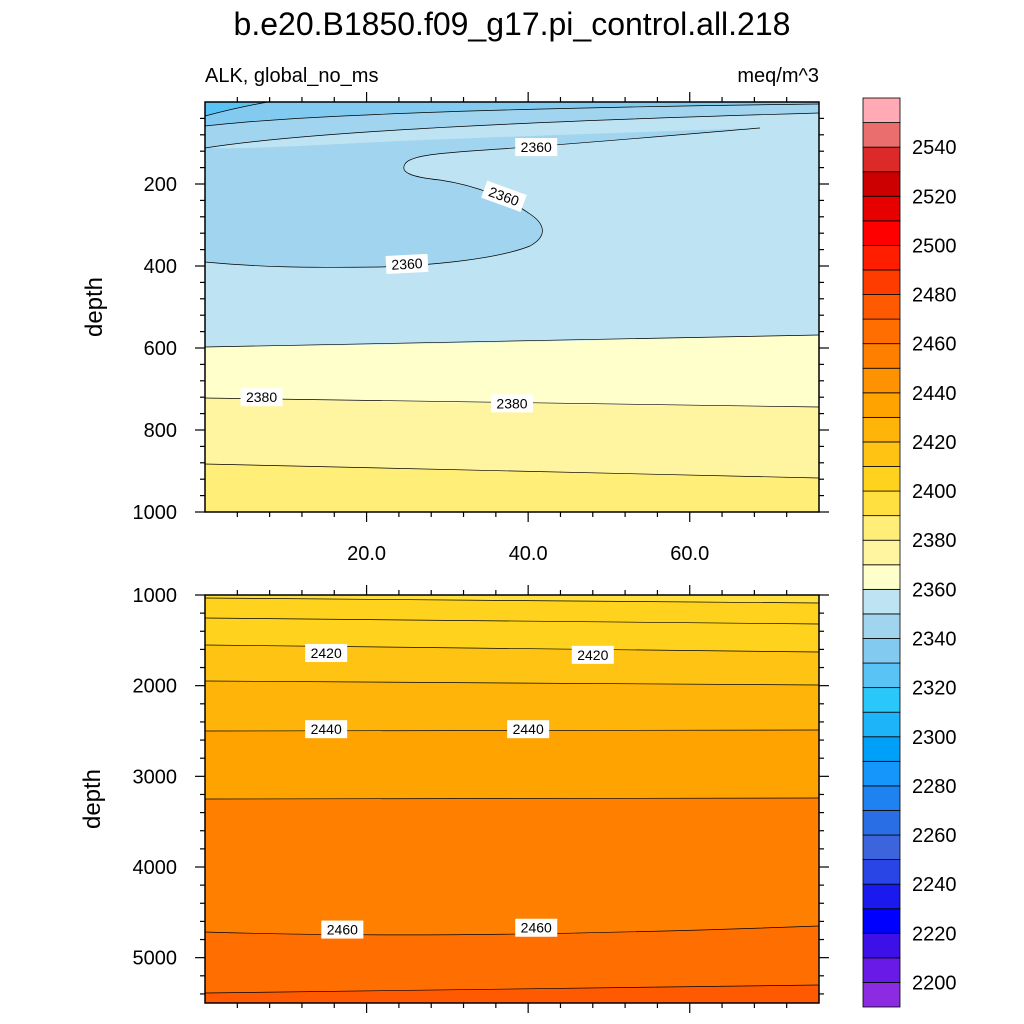 This screenshot has height=1024, width=1024. I want to click on contour-label: 2420, so click(592, 654).